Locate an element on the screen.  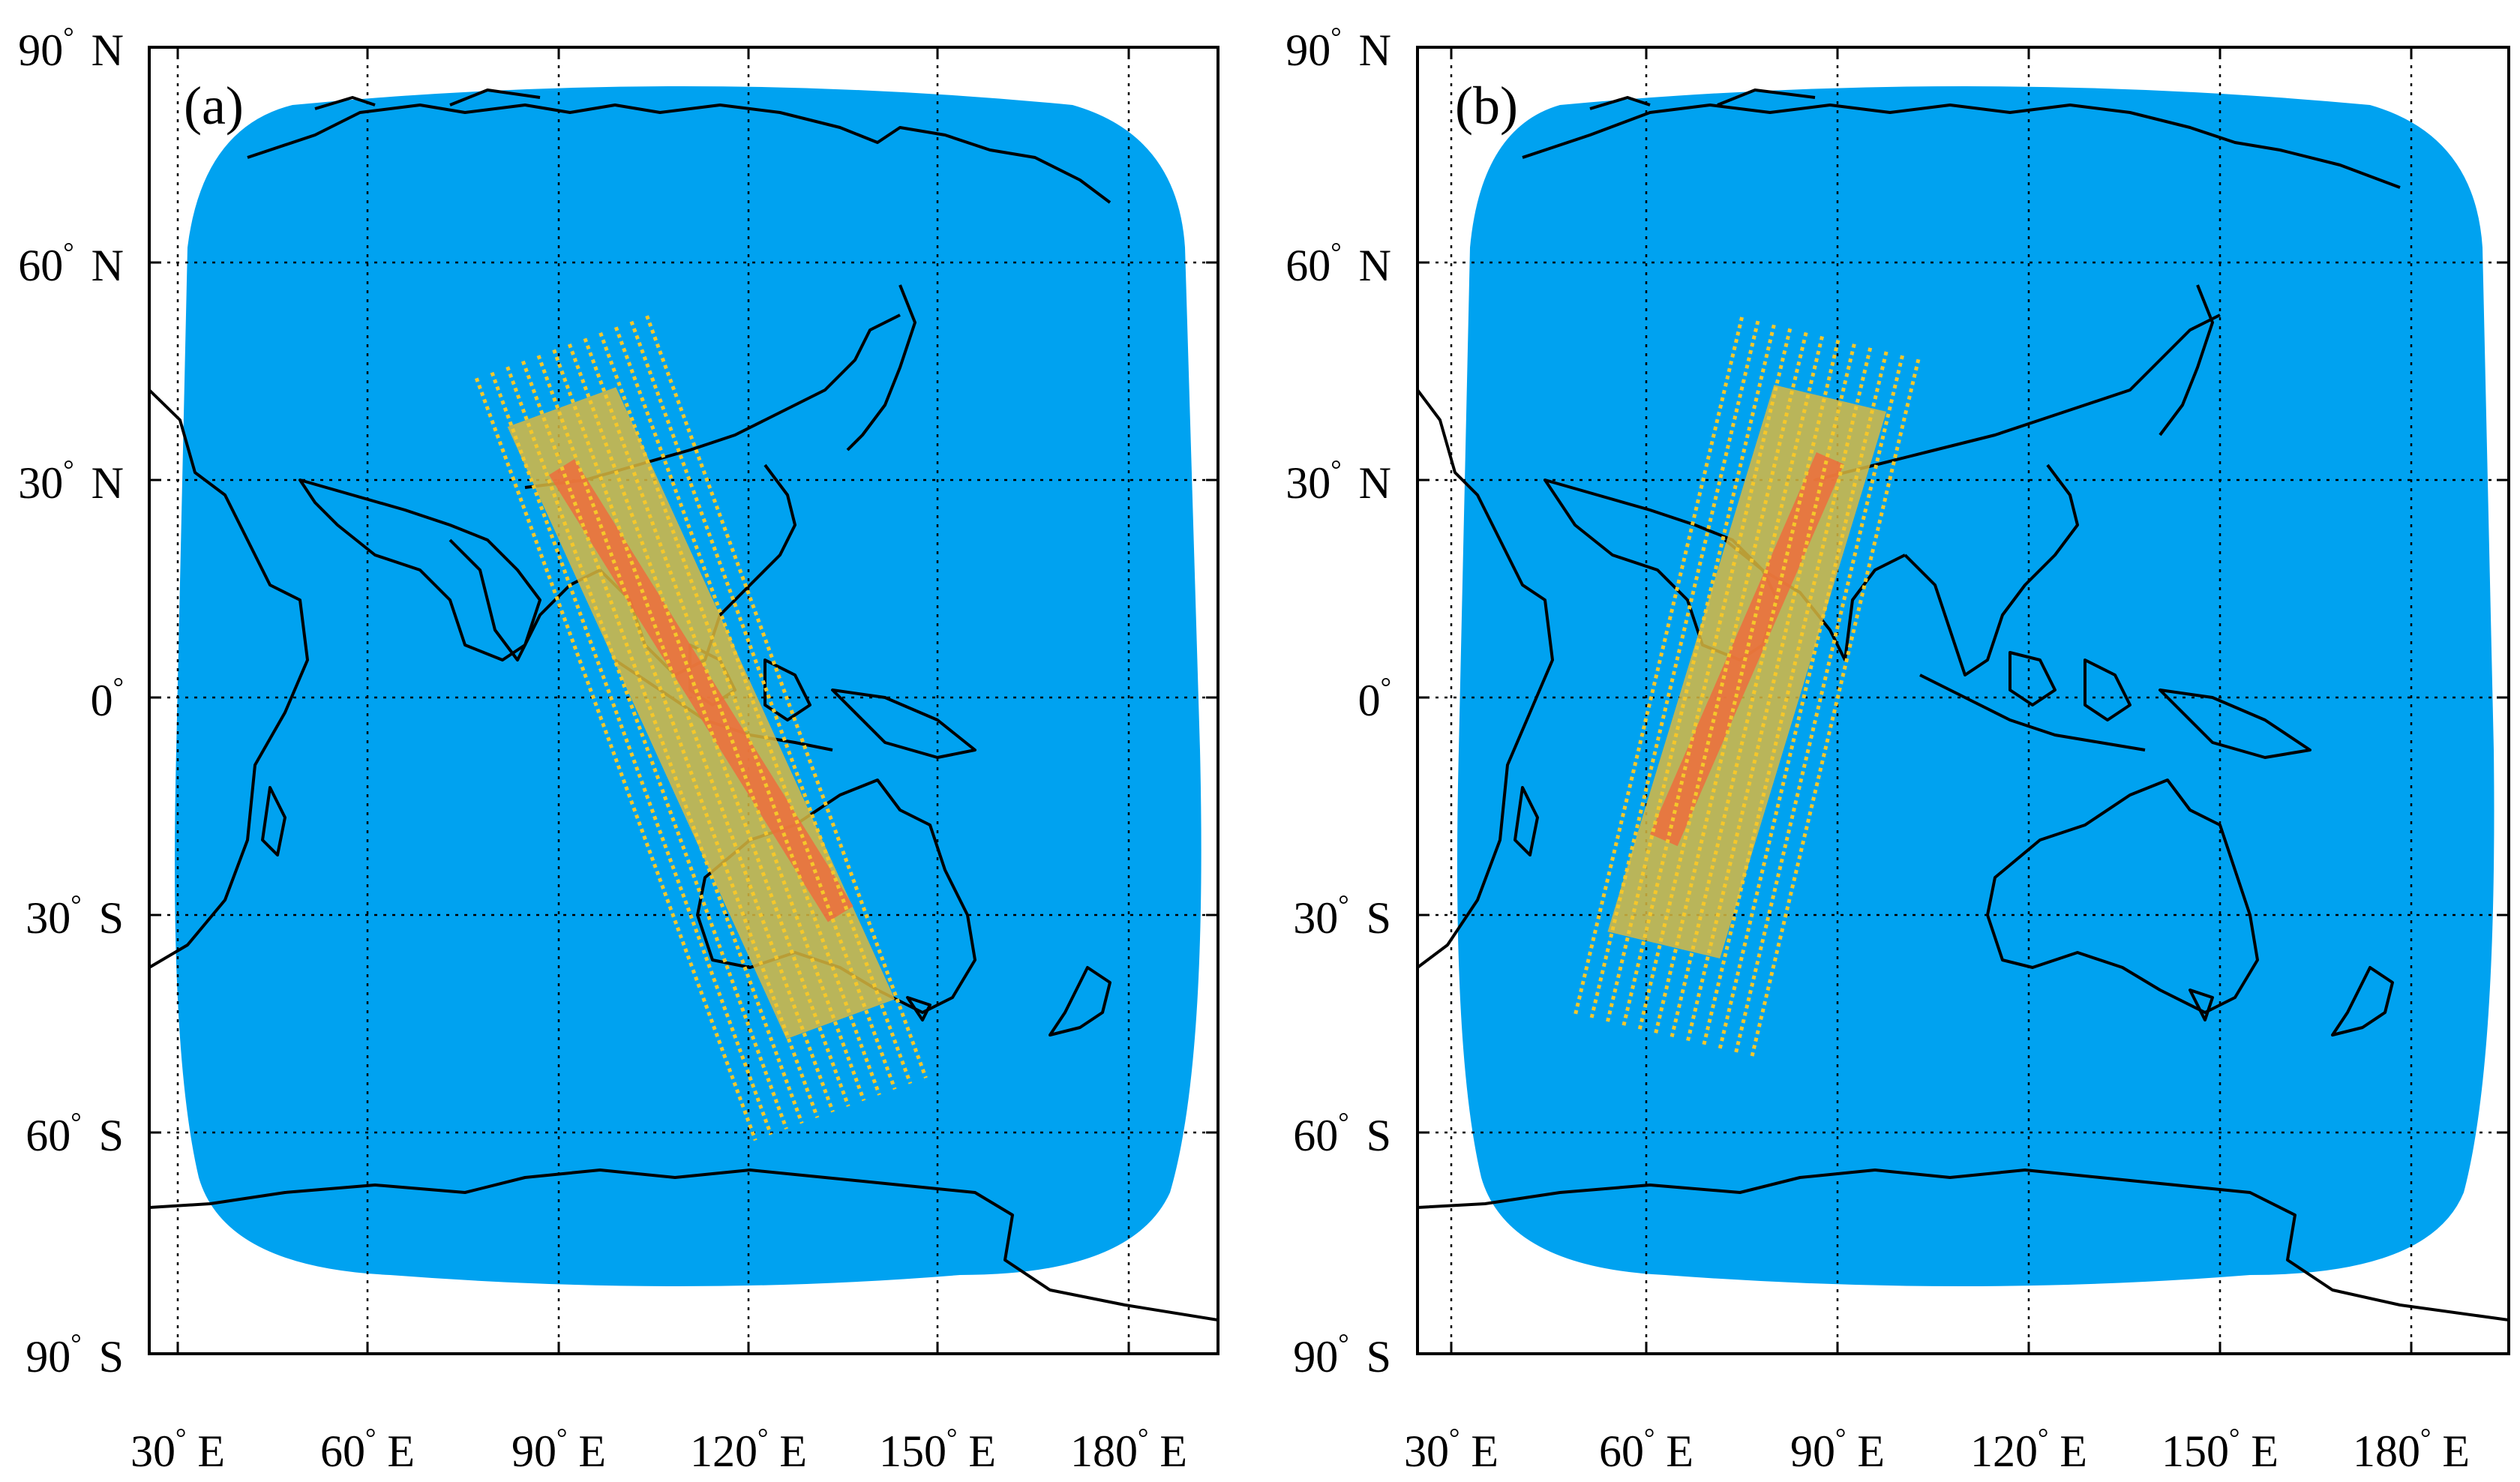
latitude-label: 30° N is located at coordinates (71, 481).